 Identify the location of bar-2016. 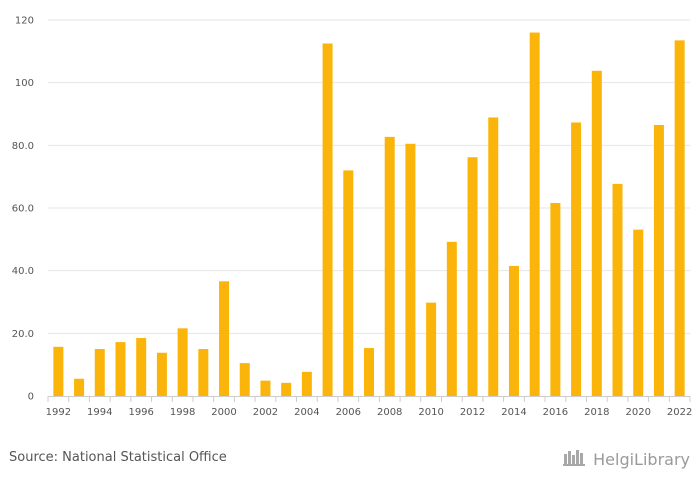
(555, 299).